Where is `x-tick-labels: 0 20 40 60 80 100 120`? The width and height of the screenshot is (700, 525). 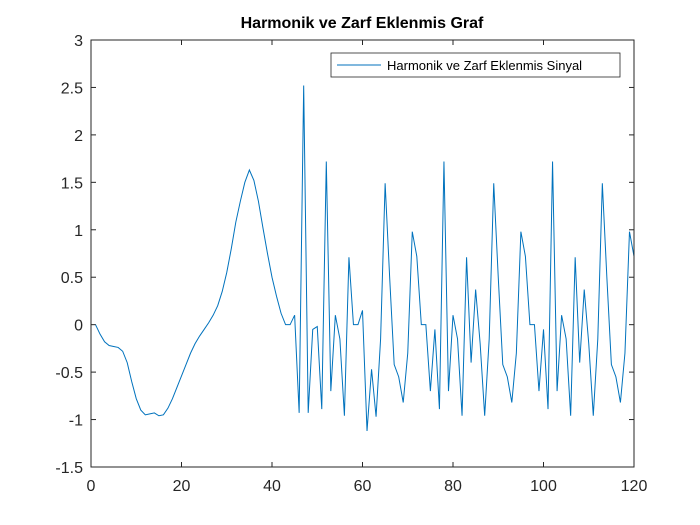 x-tick-labels: 0 20 40 60 80 100 120 is located at coordinates (367, 486).